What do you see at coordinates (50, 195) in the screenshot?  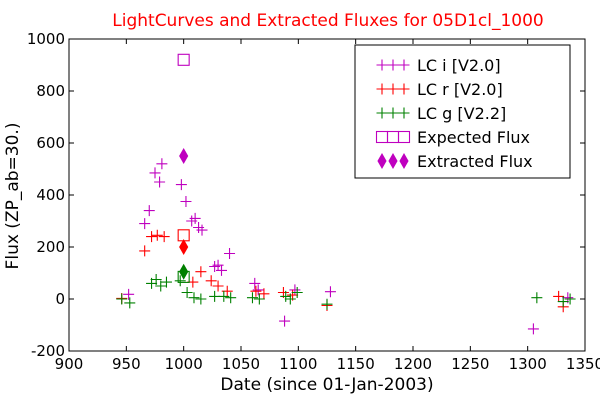 I see `y-tick-label: 400` at bounding box center [50, 195].